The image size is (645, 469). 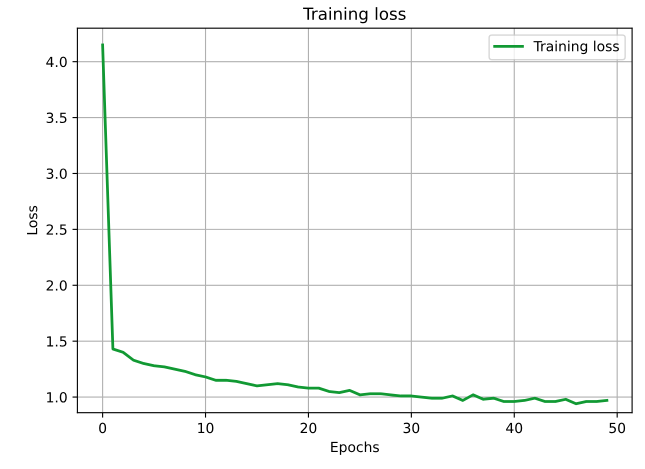 I want to click on y-tick-label: 1.0, so click(x=57, y=397).